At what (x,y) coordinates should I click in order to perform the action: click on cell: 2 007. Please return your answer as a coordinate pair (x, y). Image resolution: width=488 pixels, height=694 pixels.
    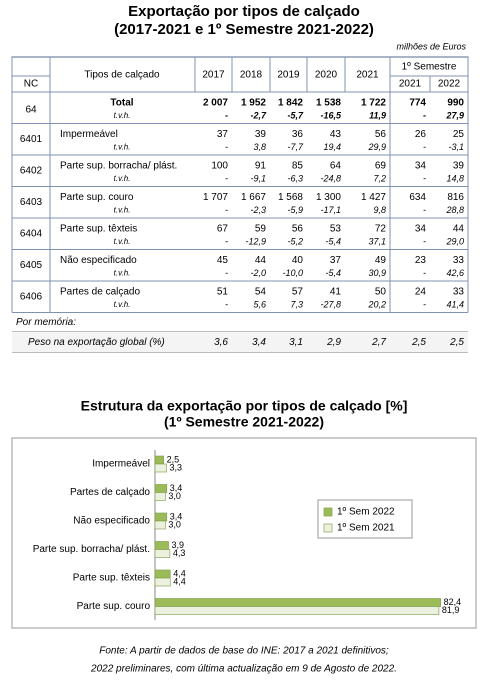
    Looking at the image, I should click on (215, 103).